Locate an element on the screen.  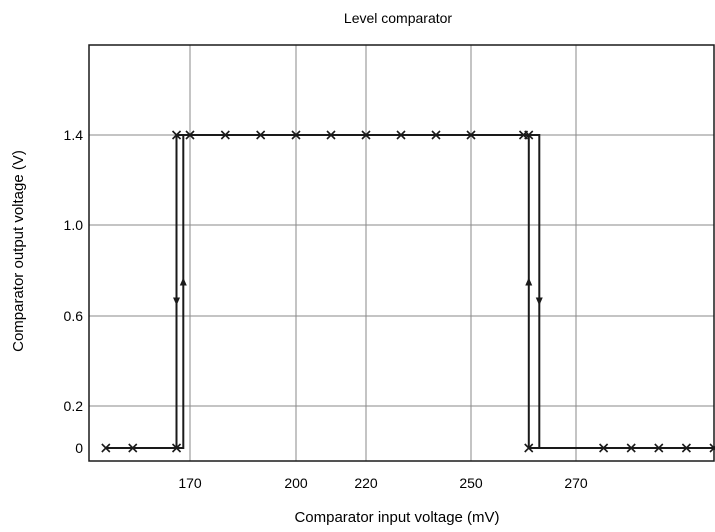
x-tick-labels: 170 200 220 250 270 is located at coordinates (383, 483).